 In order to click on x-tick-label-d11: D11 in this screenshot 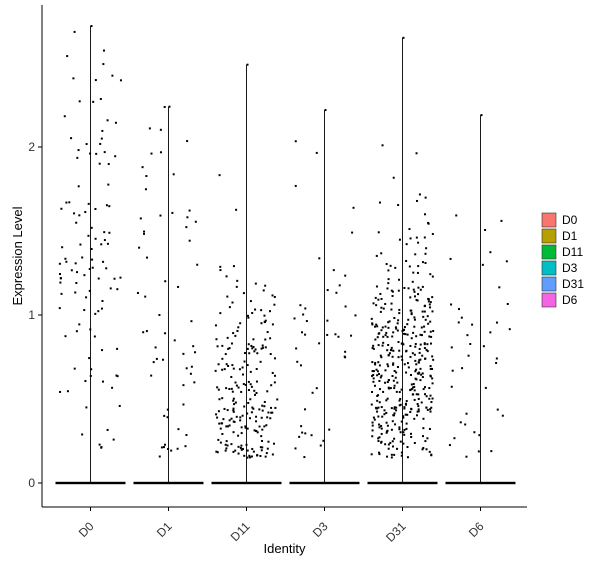, I will do `click(240, 531)`.